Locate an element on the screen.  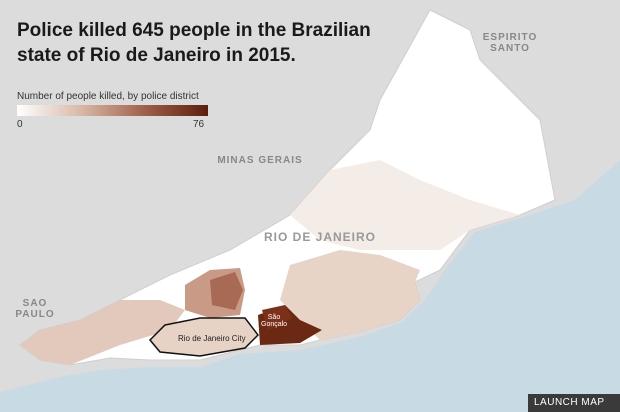
region-label: RIO DE JANEIRO is located at coordinates (319, 237).